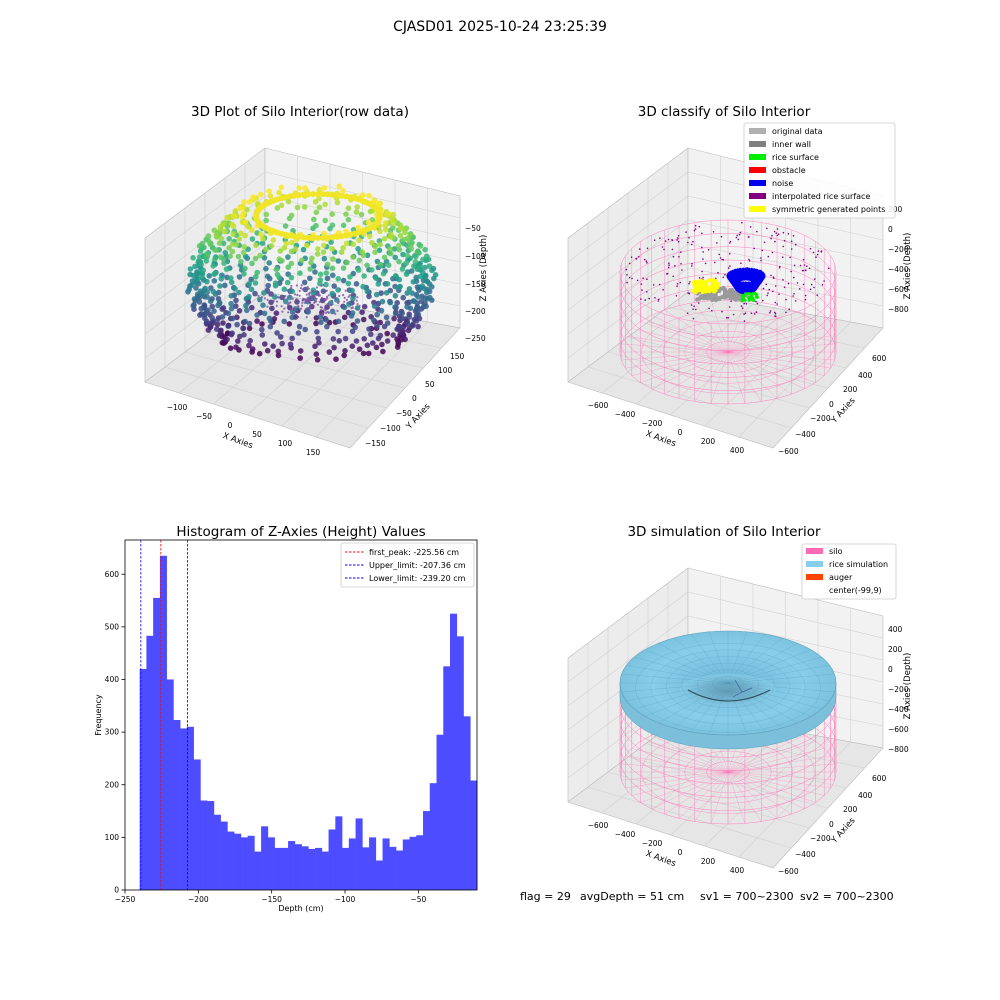  I want to click on hist-x-tick-label: −250, so click(125, 899).